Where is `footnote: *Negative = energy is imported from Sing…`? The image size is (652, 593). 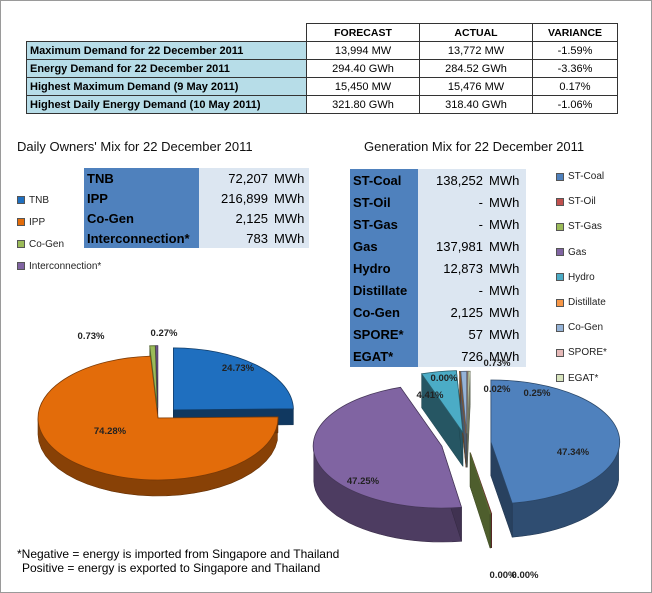
footnote: *Negative = energy is imported from Sing… is located at coordinates (178, 561).